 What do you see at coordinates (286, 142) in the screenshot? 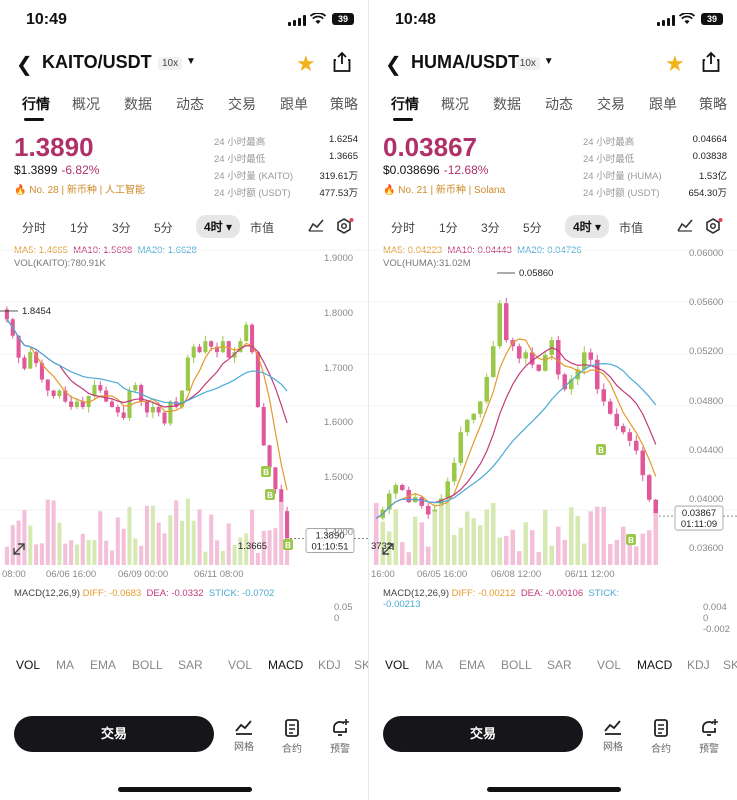
I see `stat-row: 24 小时最高 1.6254` at bounding box center [286, 142].